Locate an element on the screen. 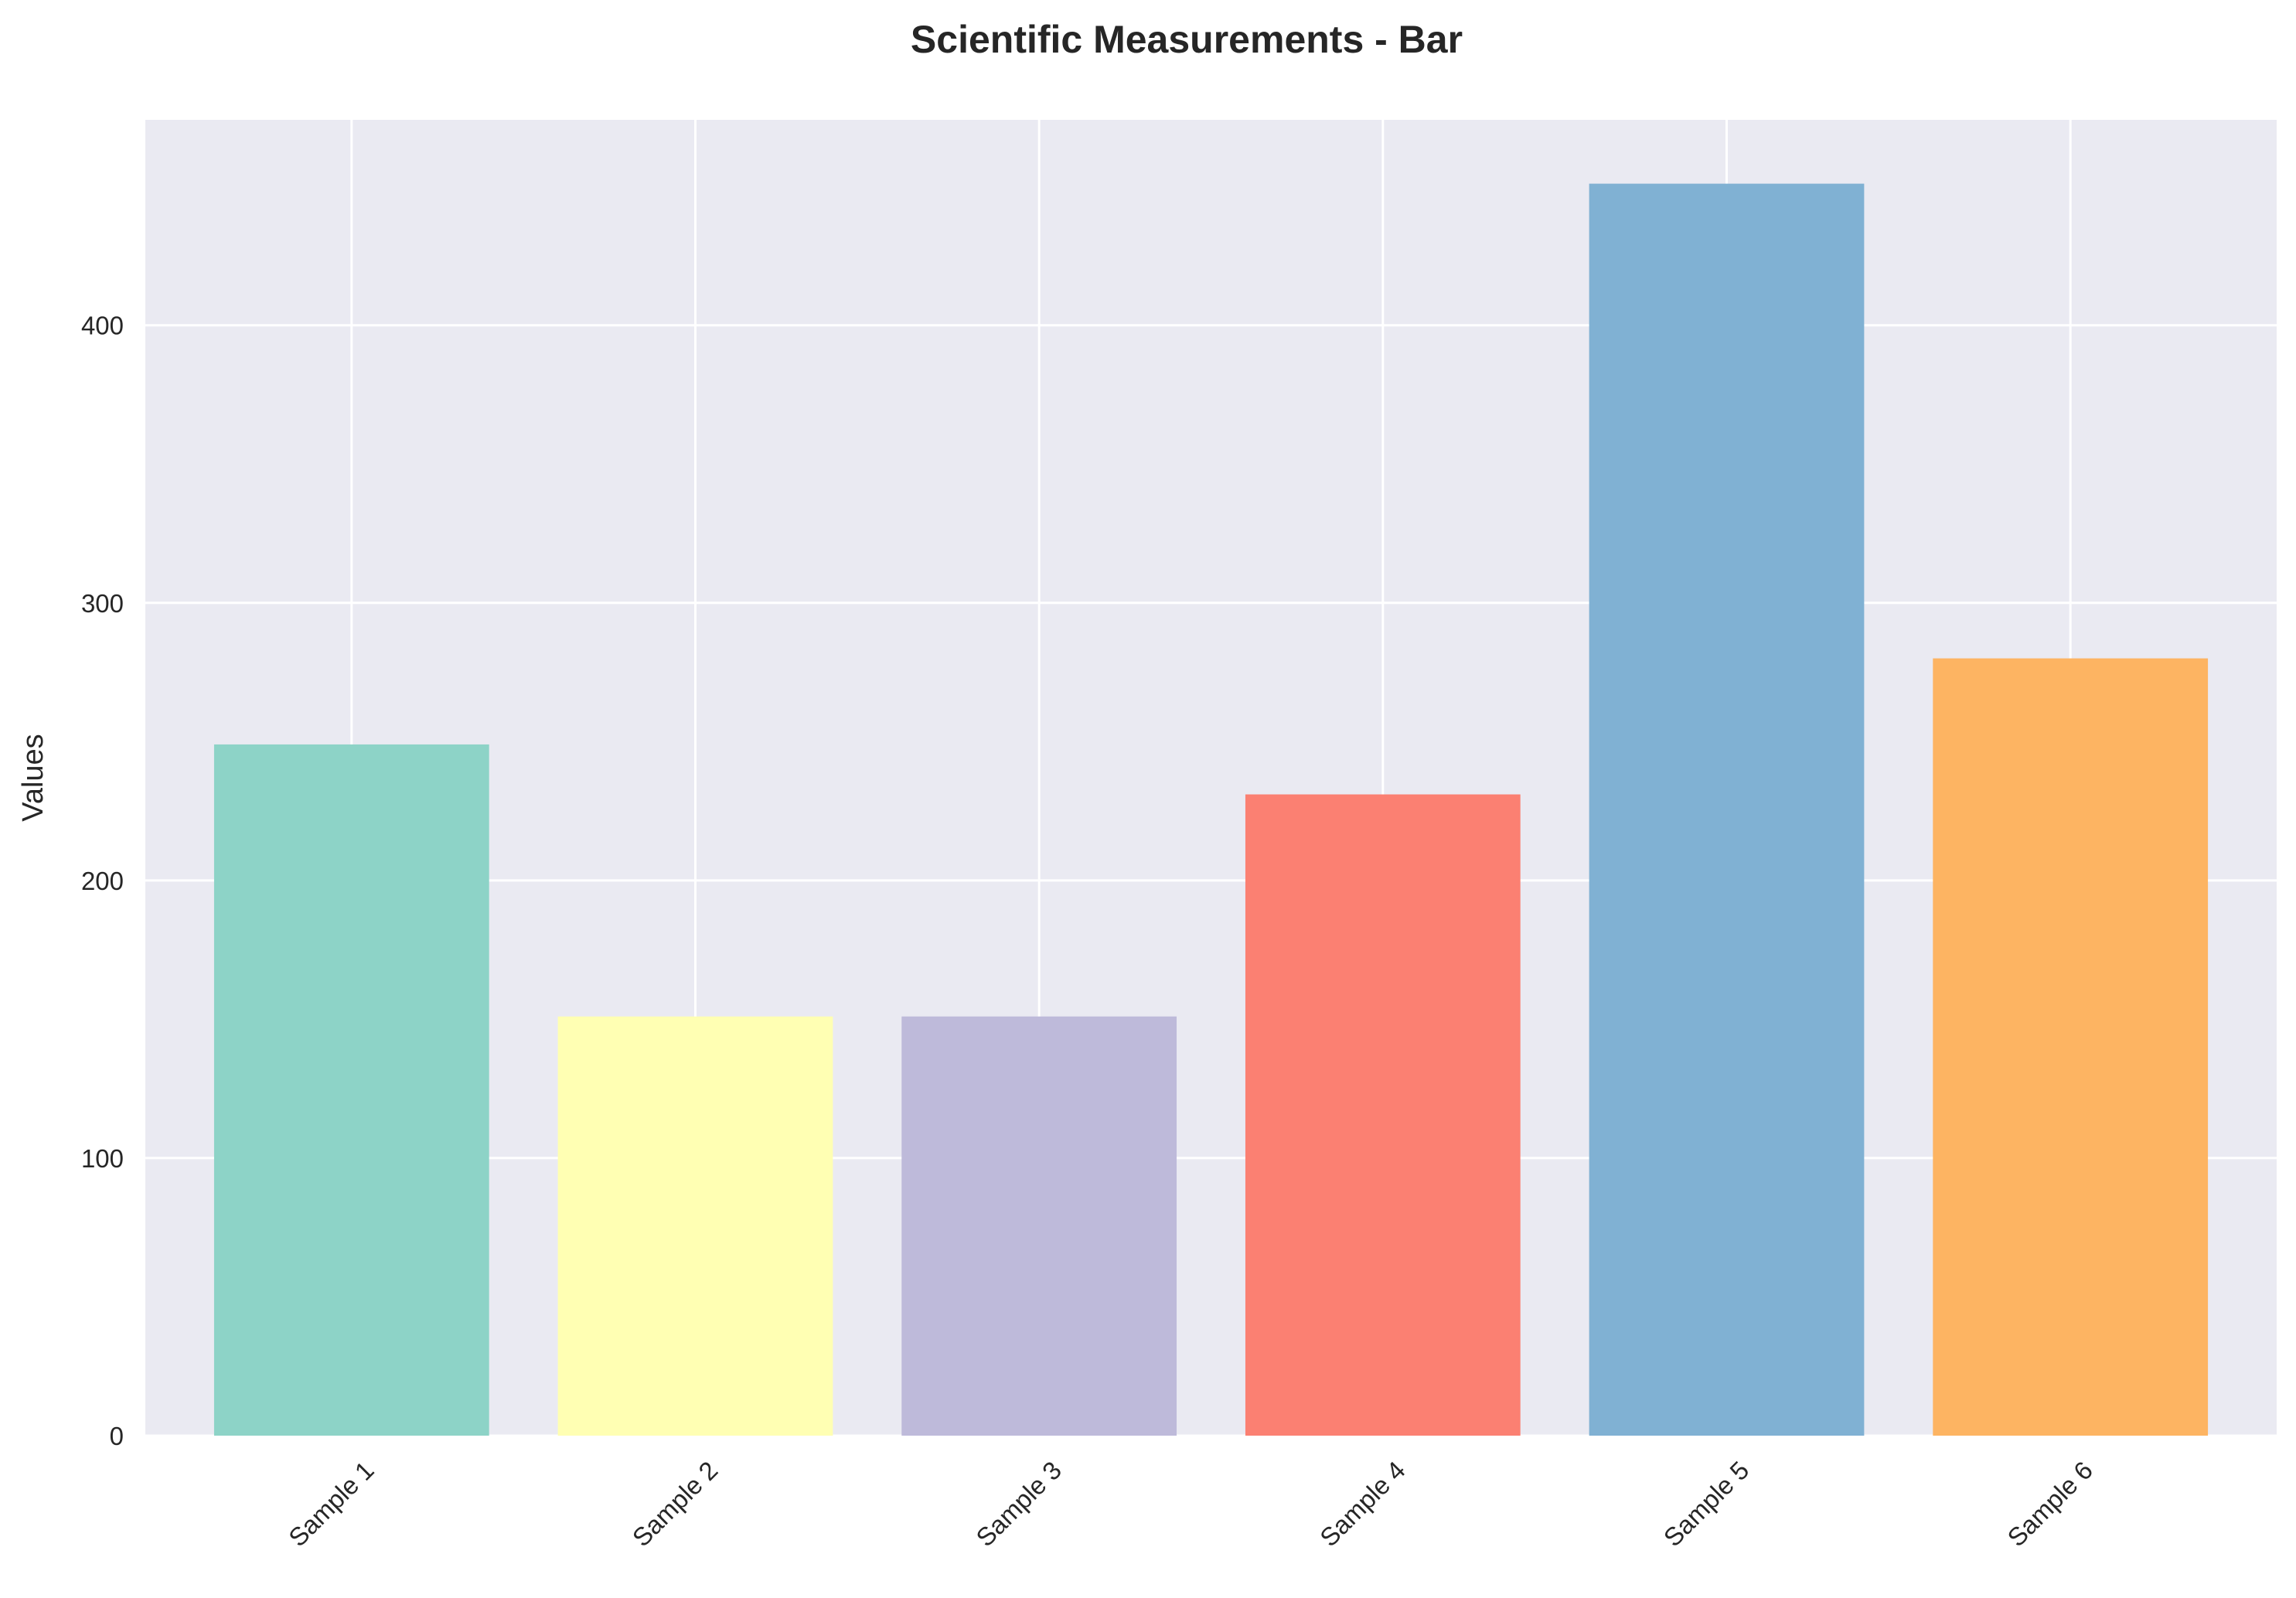  chart-title: Scientific Measurements - Bar is located at coordinates (1187, 39).